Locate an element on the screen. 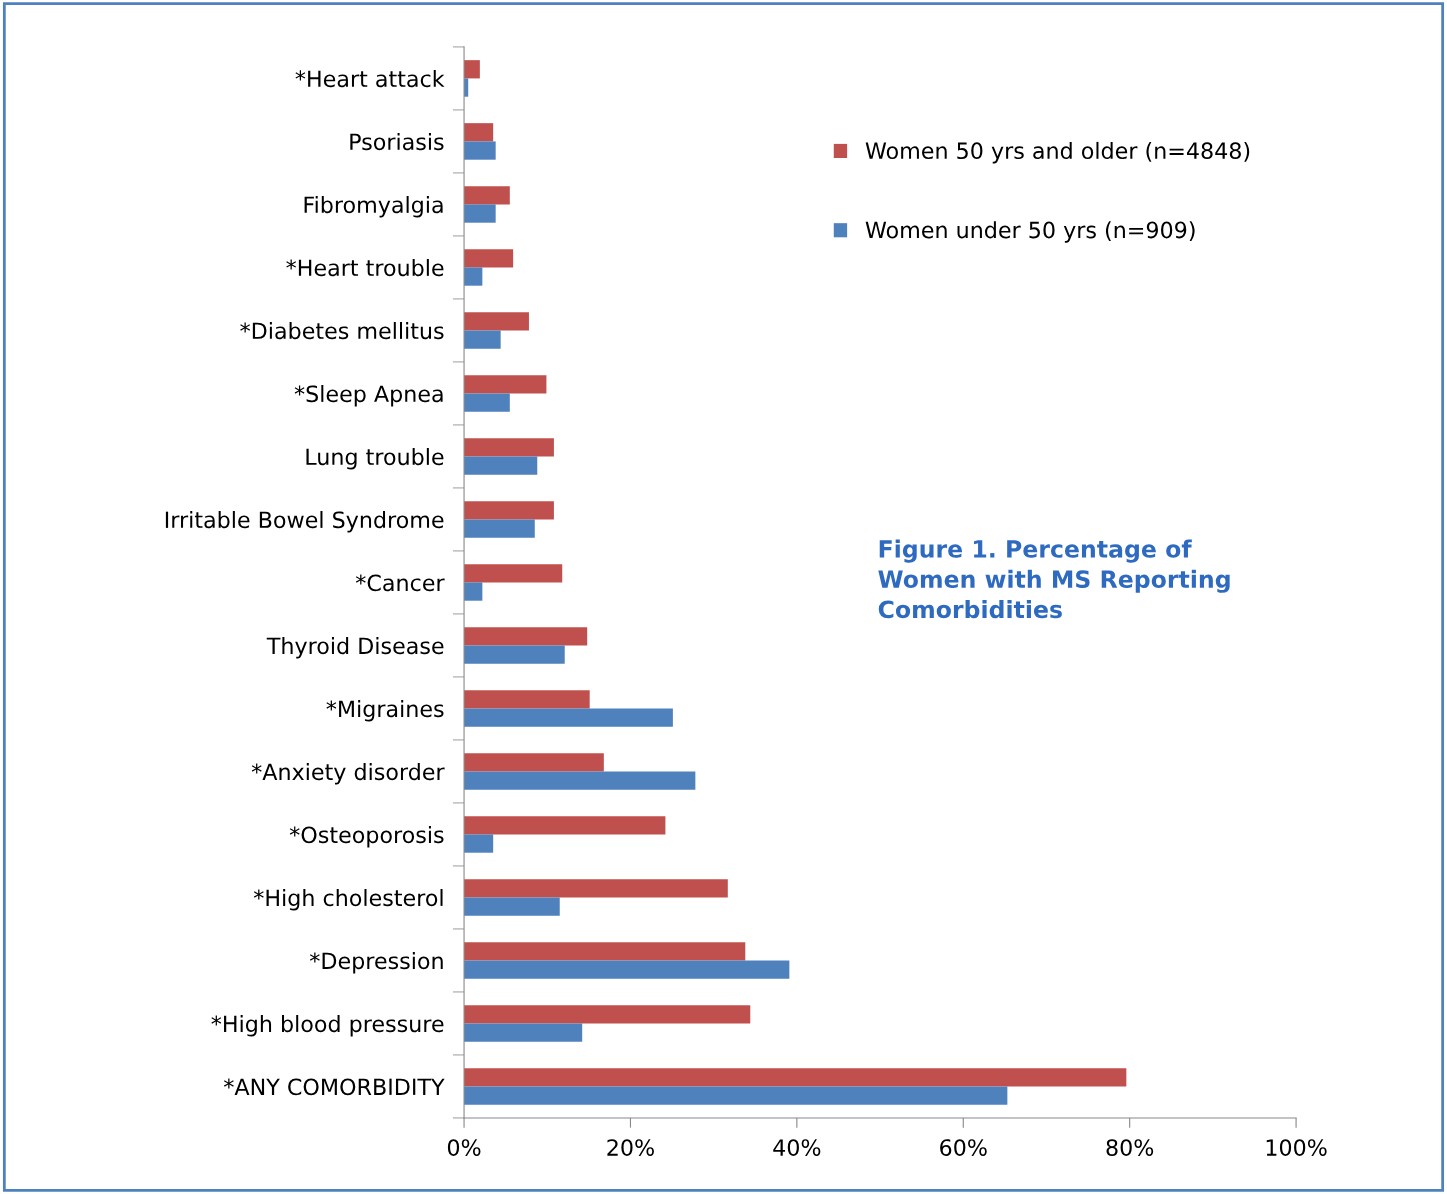  legend-label: Women under 50 yrs (n=909) is located at coordinates (1030, 232).